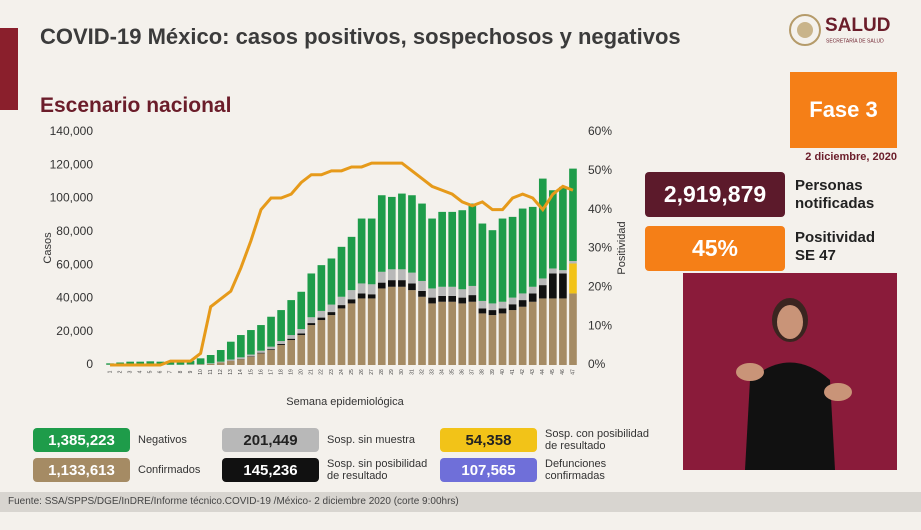 The height and width of the screenshot is (530, 921). What do you see at coordinates (382, 372) in the screenshot?
I see `x-tick-label: 28` at bounding box center [382, 372].